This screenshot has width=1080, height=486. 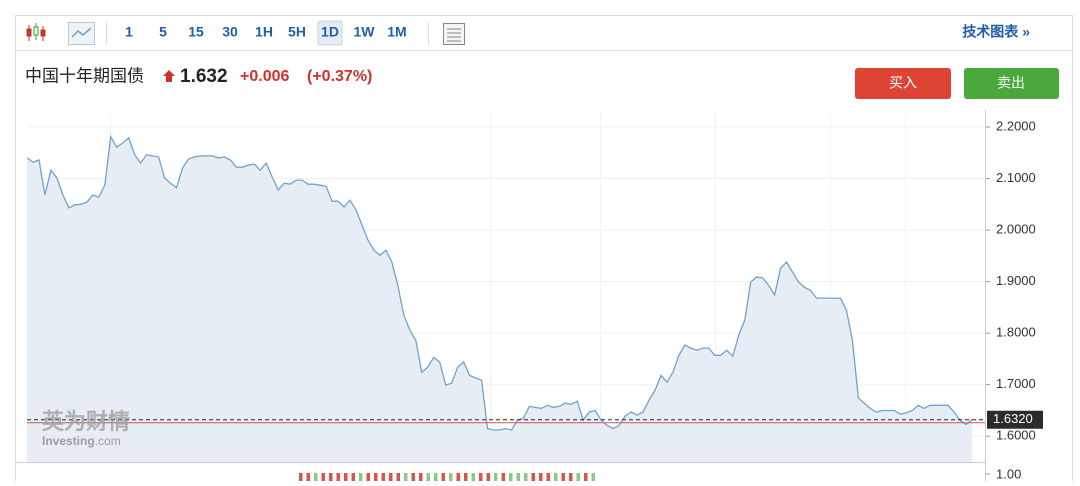 I want to click on interval-selected, so click(x=330, y=33).